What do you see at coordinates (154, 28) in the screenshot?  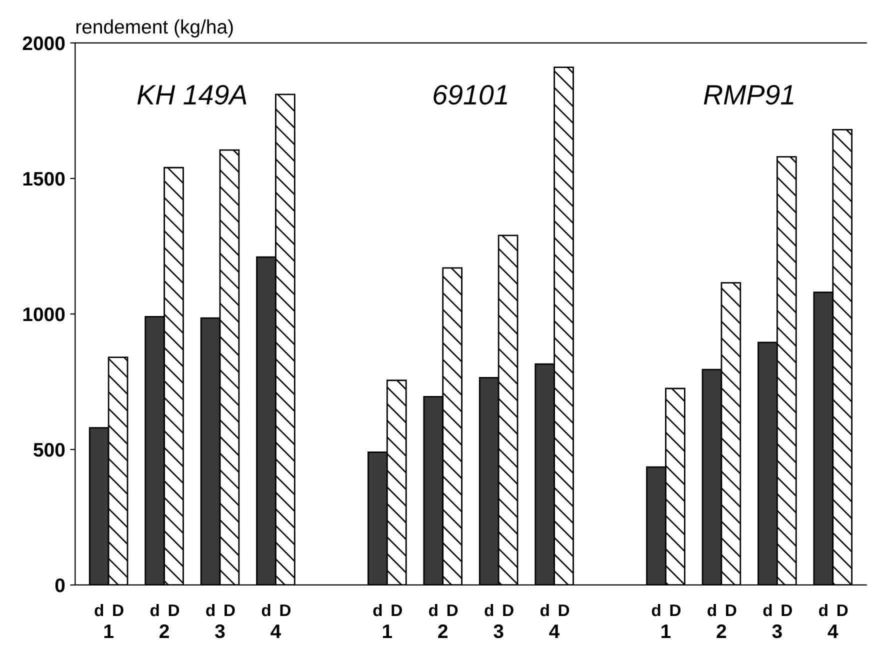 I see `y-axis-title: rendement (kg/ha)` at bounding box center [154, 28].